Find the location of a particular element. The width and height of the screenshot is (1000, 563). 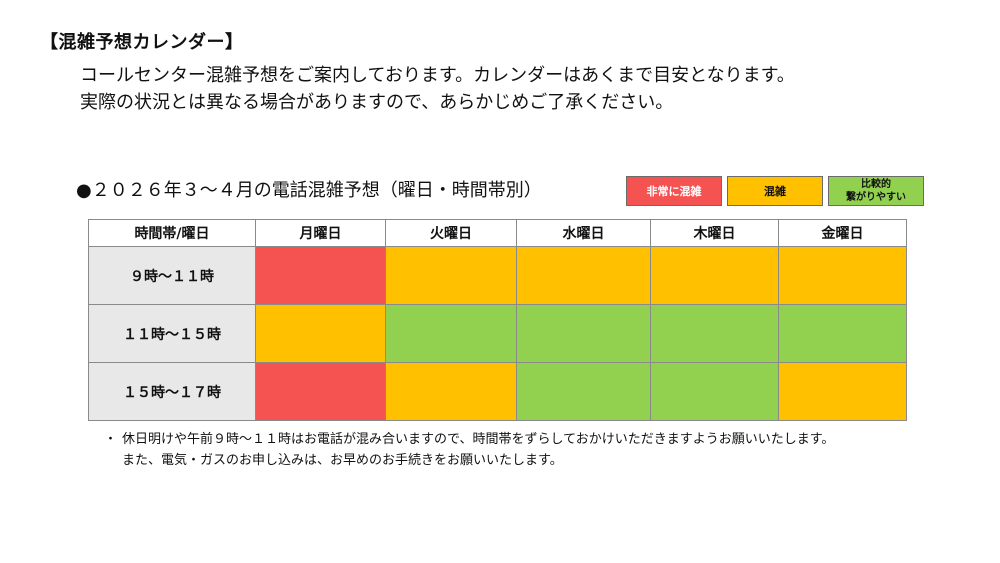

table-header-row: 時間帯/曜日 月曜日 火曜日 水曜日 木曜日 金曜日 is located at coordinates (497, 233).